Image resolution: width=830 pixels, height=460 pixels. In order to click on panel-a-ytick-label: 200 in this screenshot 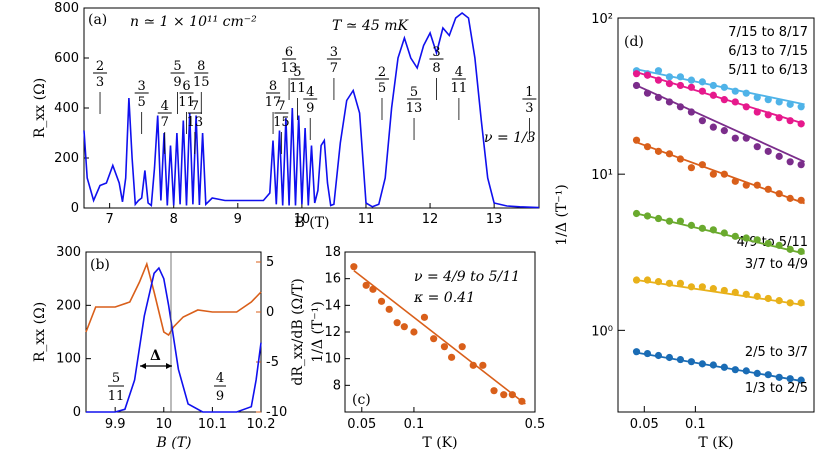, I will do `click(66, 158)`.